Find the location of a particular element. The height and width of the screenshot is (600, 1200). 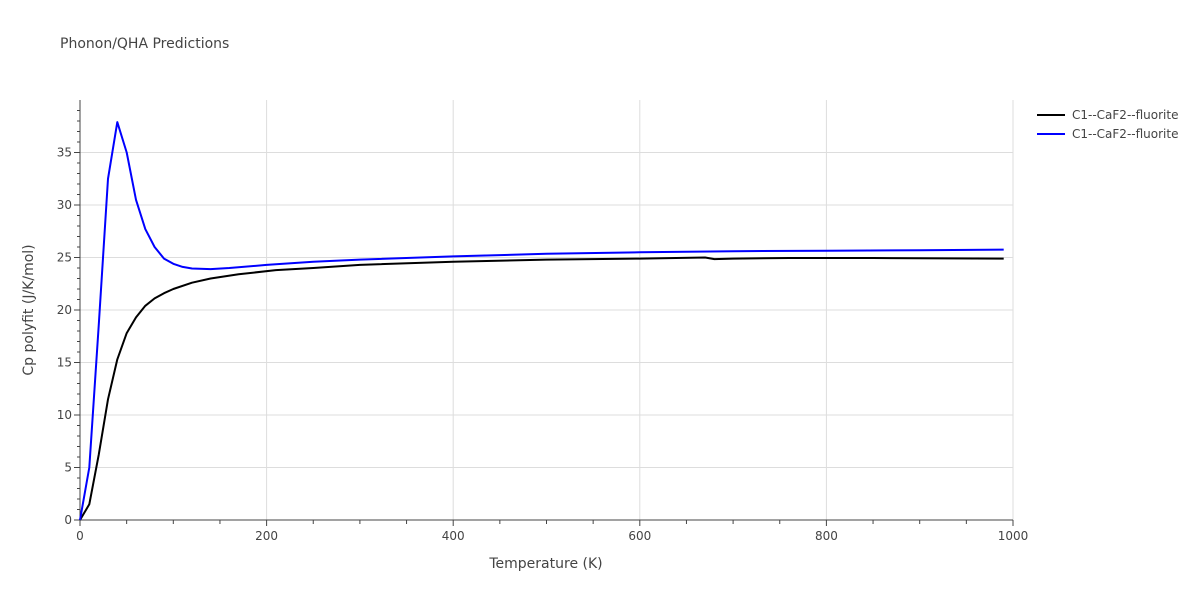

y-tick-labels: 0 5 10 15 20 25 30 35 is located at coordinates (64, 337).